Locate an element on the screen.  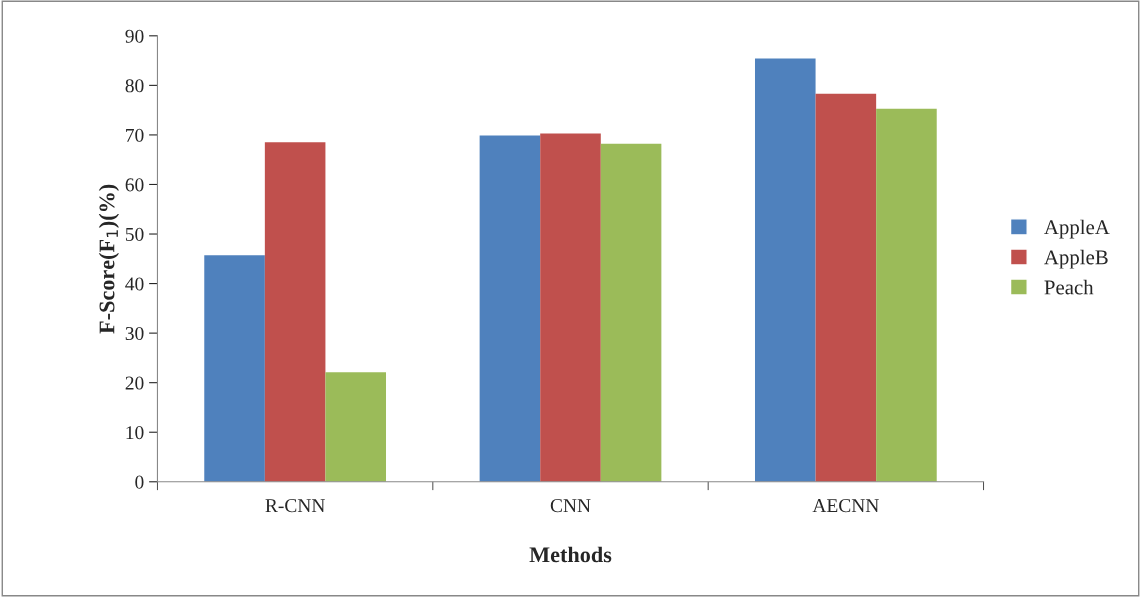
y-tick-label: 50 is located at coordinates (134, 234).